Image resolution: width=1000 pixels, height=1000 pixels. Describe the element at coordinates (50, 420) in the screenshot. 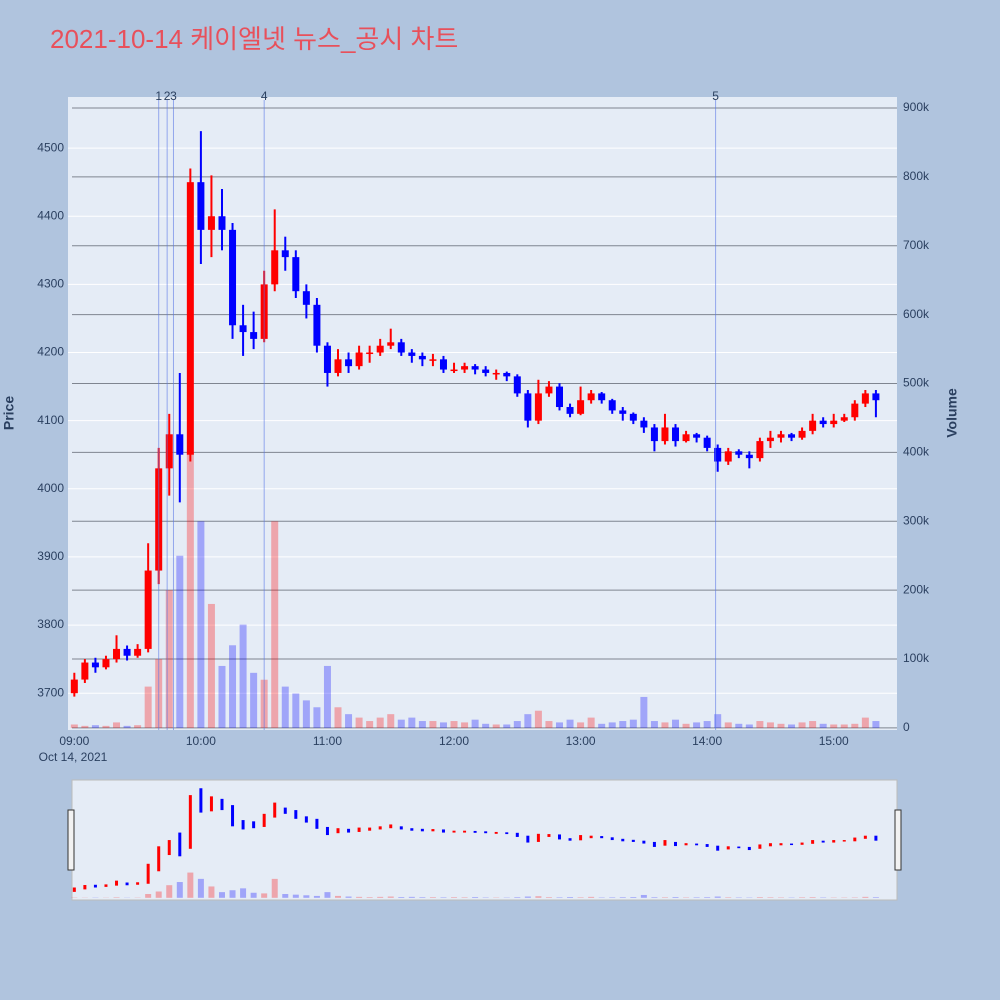

I see `y-tick-label: 4100` at that location.